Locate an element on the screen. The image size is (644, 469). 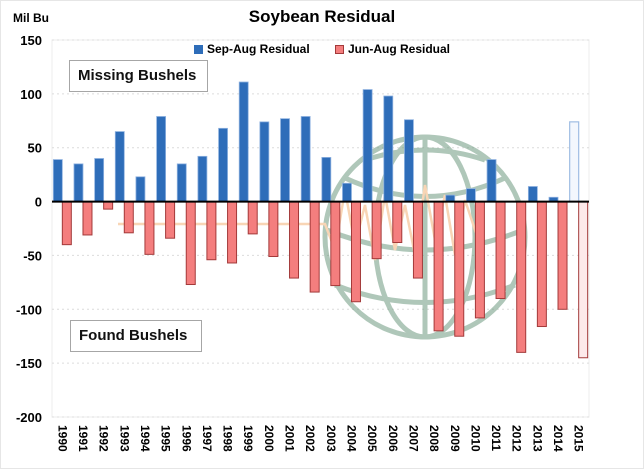
bar-jun-aug-1995 is located at coordinates (170, 220).